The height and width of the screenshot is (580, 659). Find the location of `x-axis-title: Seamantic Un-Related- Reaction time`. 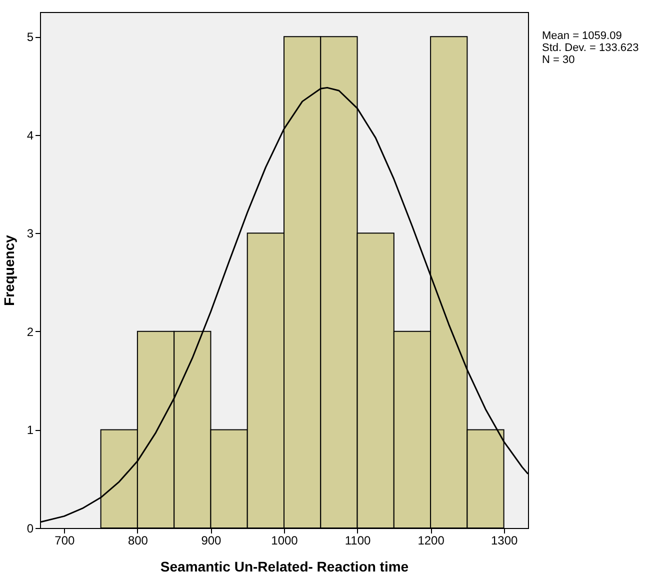

x-axis-title: Seamantic Un-Related- Reaction time is located at coordinates (284, 566).